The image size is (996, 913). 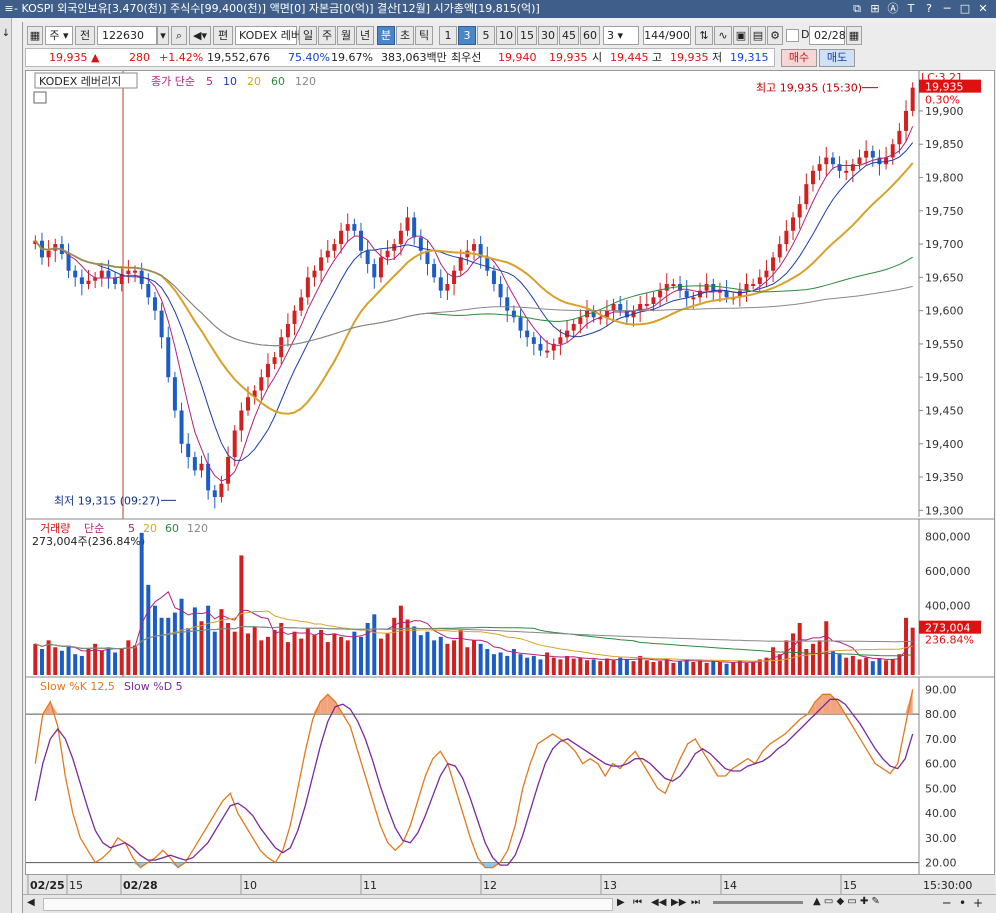 What do you see at coordinates (223, 35) in the screenshot?
I see `pyeon-button: 편` at bounding box center [223, 35].